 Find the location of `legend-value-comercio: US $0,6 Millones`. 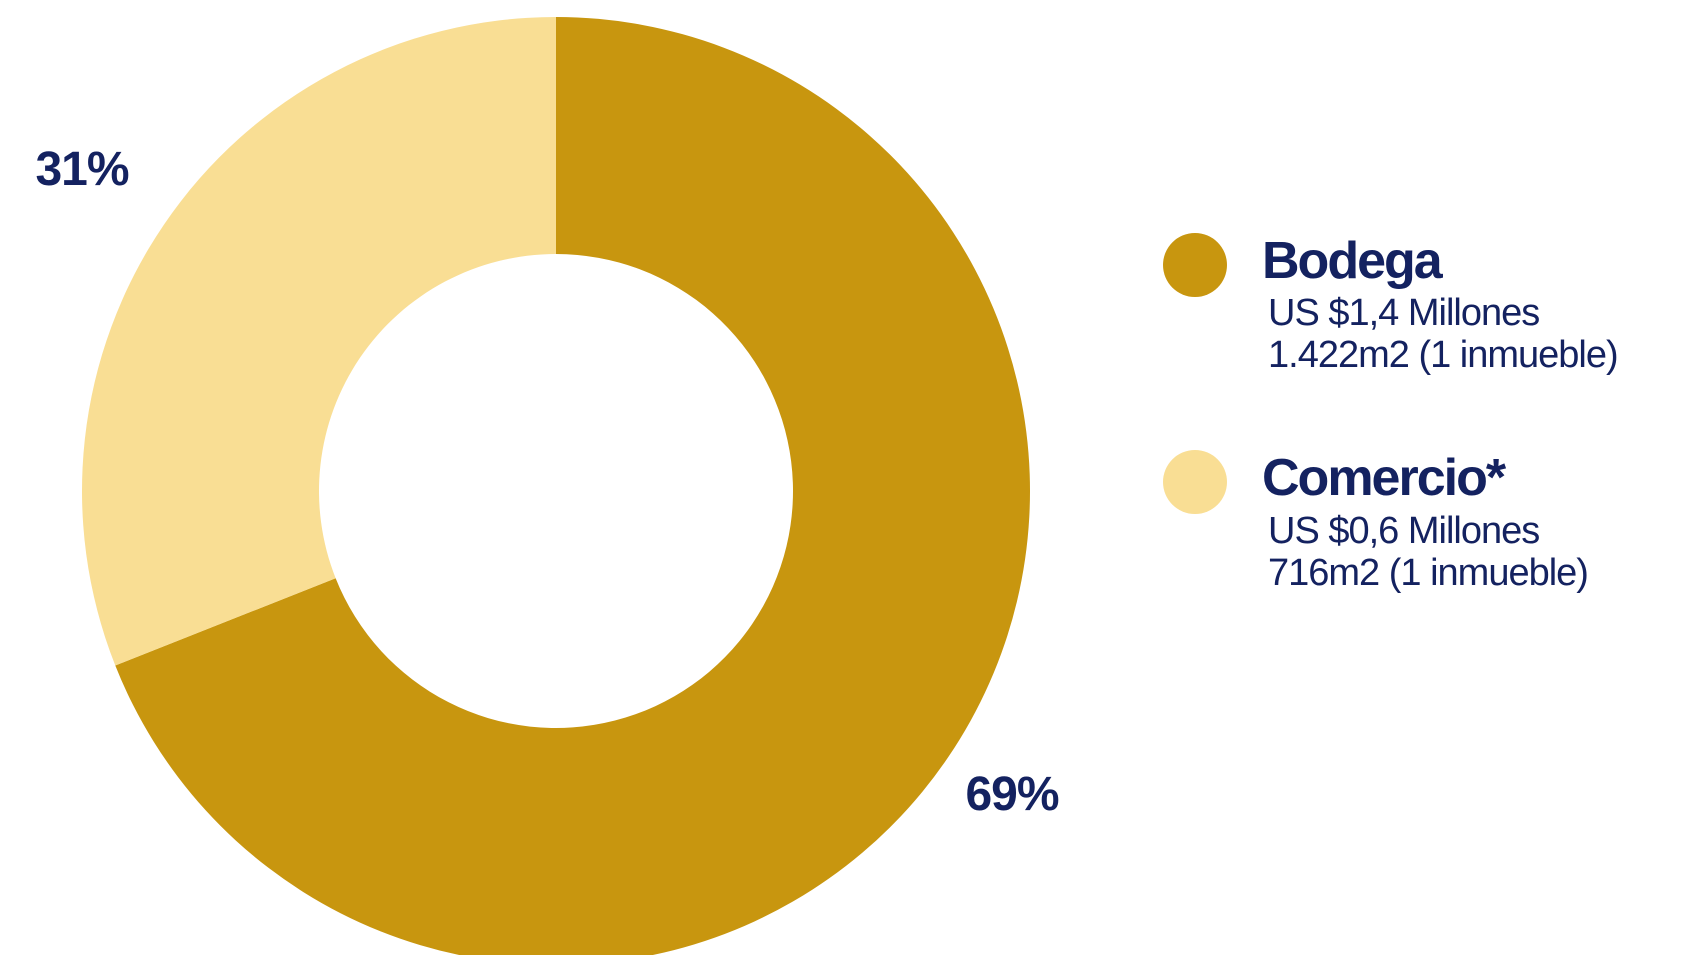

legend-value-comercio: US $0,6 Millones is located at coordinates (1404, 531).